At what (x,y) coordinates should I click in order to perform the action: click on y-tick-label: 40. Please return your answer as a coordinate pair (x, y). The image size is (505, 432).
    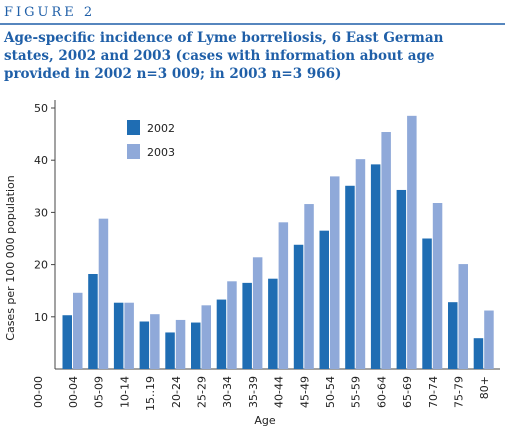
    Looking at the image, I should click on (41, 160).